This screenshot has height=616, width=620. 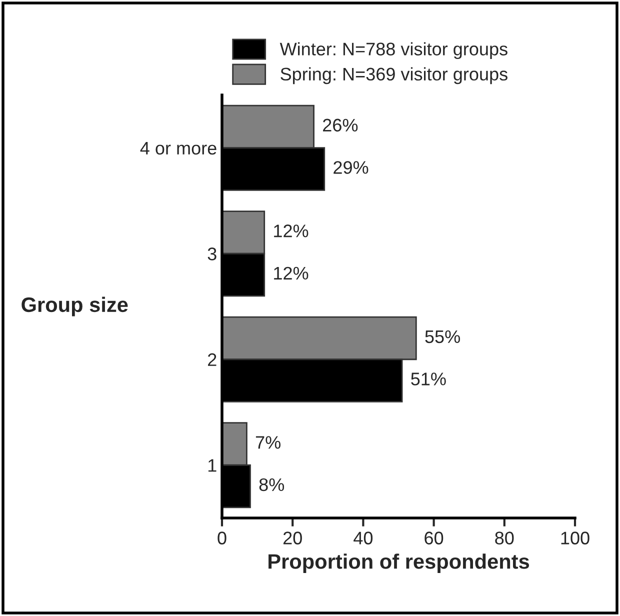 I want to click on data-label: 29%, so click(x=351, y=167).